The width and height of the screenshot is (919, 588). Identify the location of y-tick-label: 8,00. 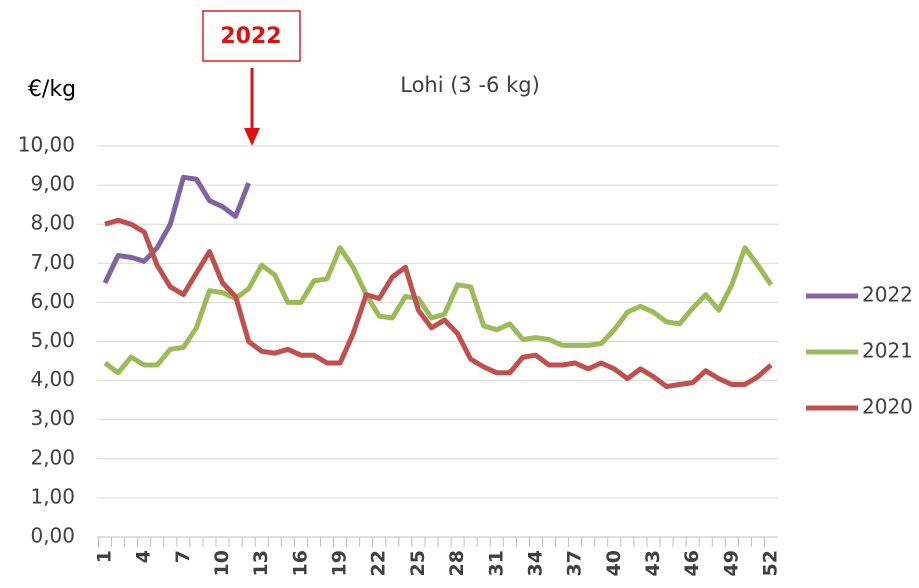
(52, 223).